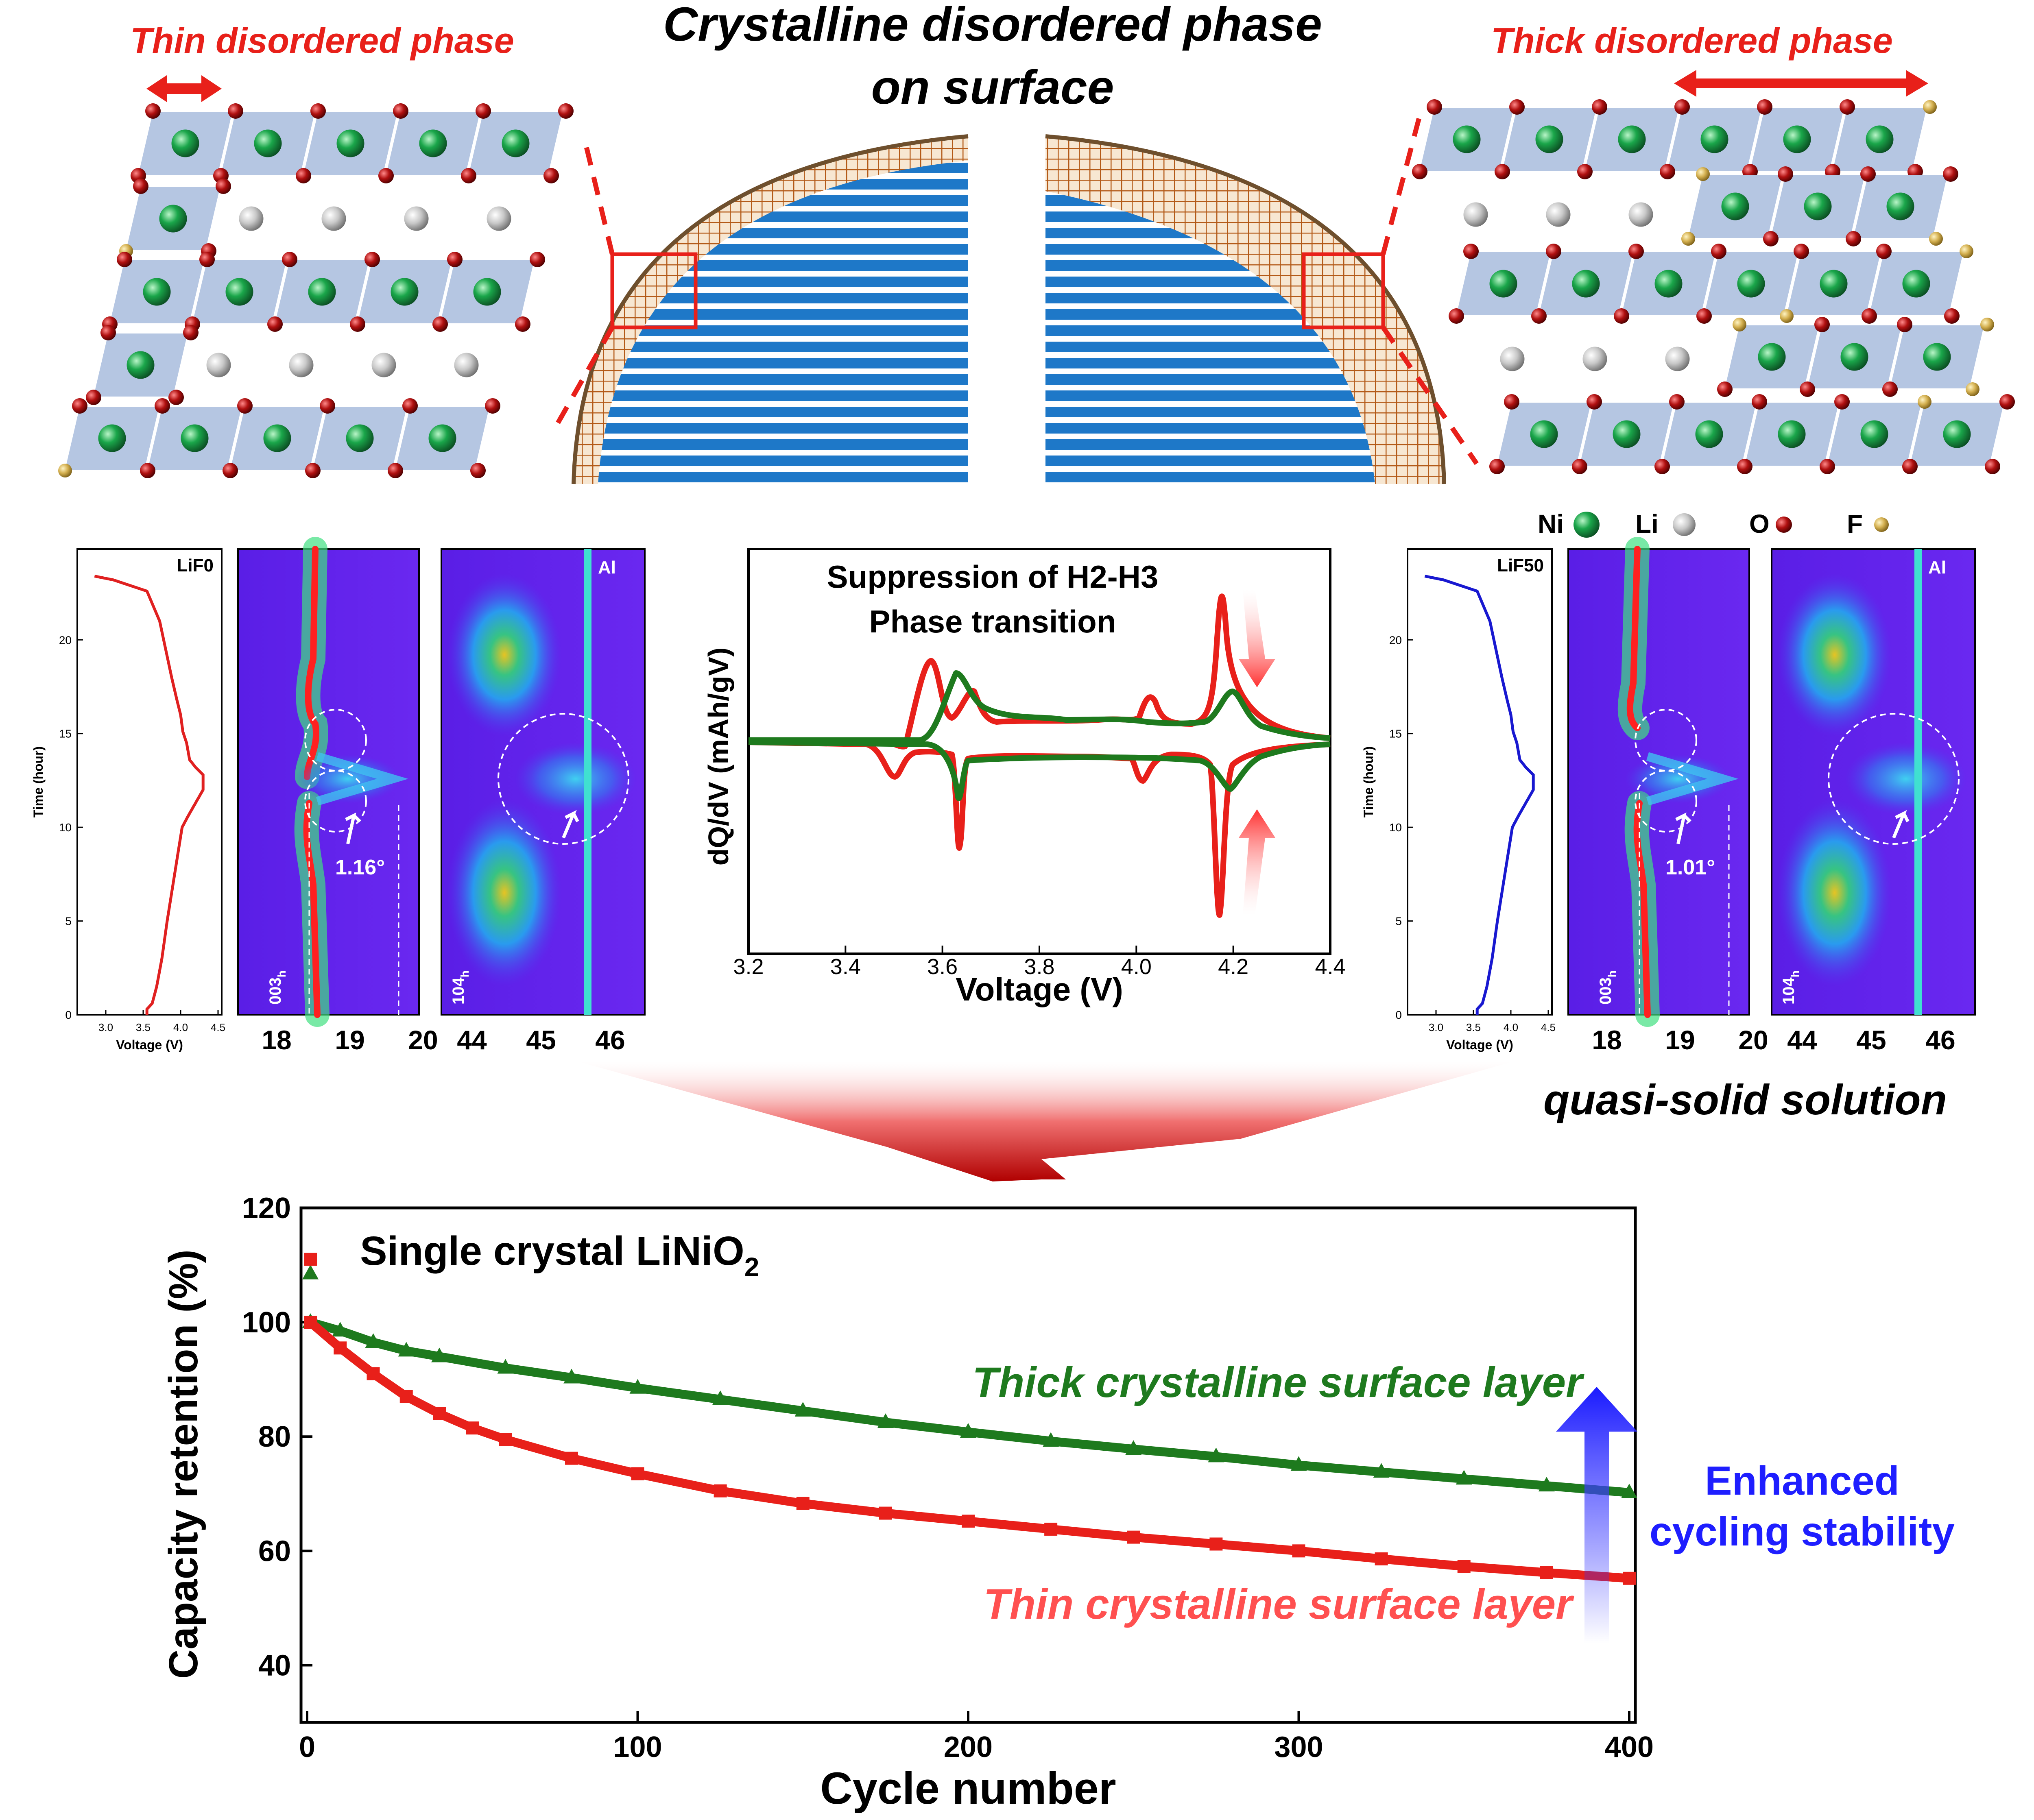 This screenshot has height=1820, width=2034. I want to click on right-zoom-box, so click(1343, 290).